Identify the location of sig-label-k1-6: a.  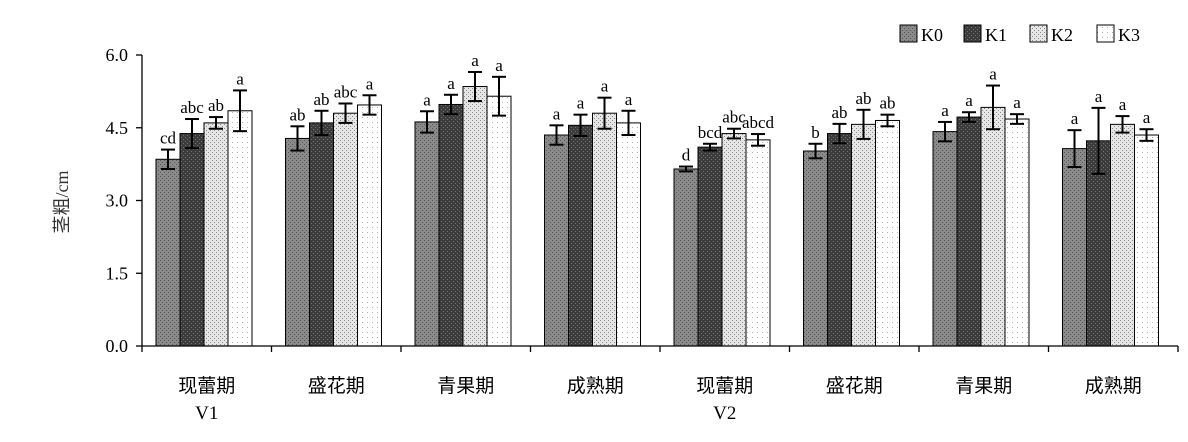
(969, 100).